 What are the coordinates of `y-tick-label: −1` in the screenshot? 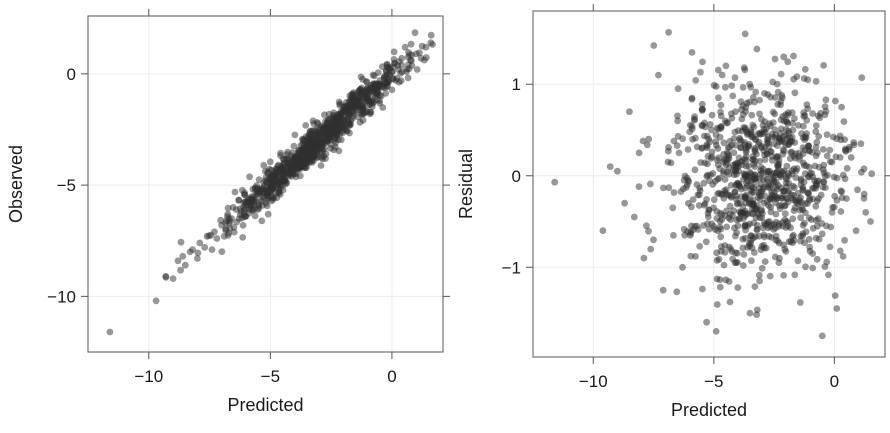 It's located at (511, 267).